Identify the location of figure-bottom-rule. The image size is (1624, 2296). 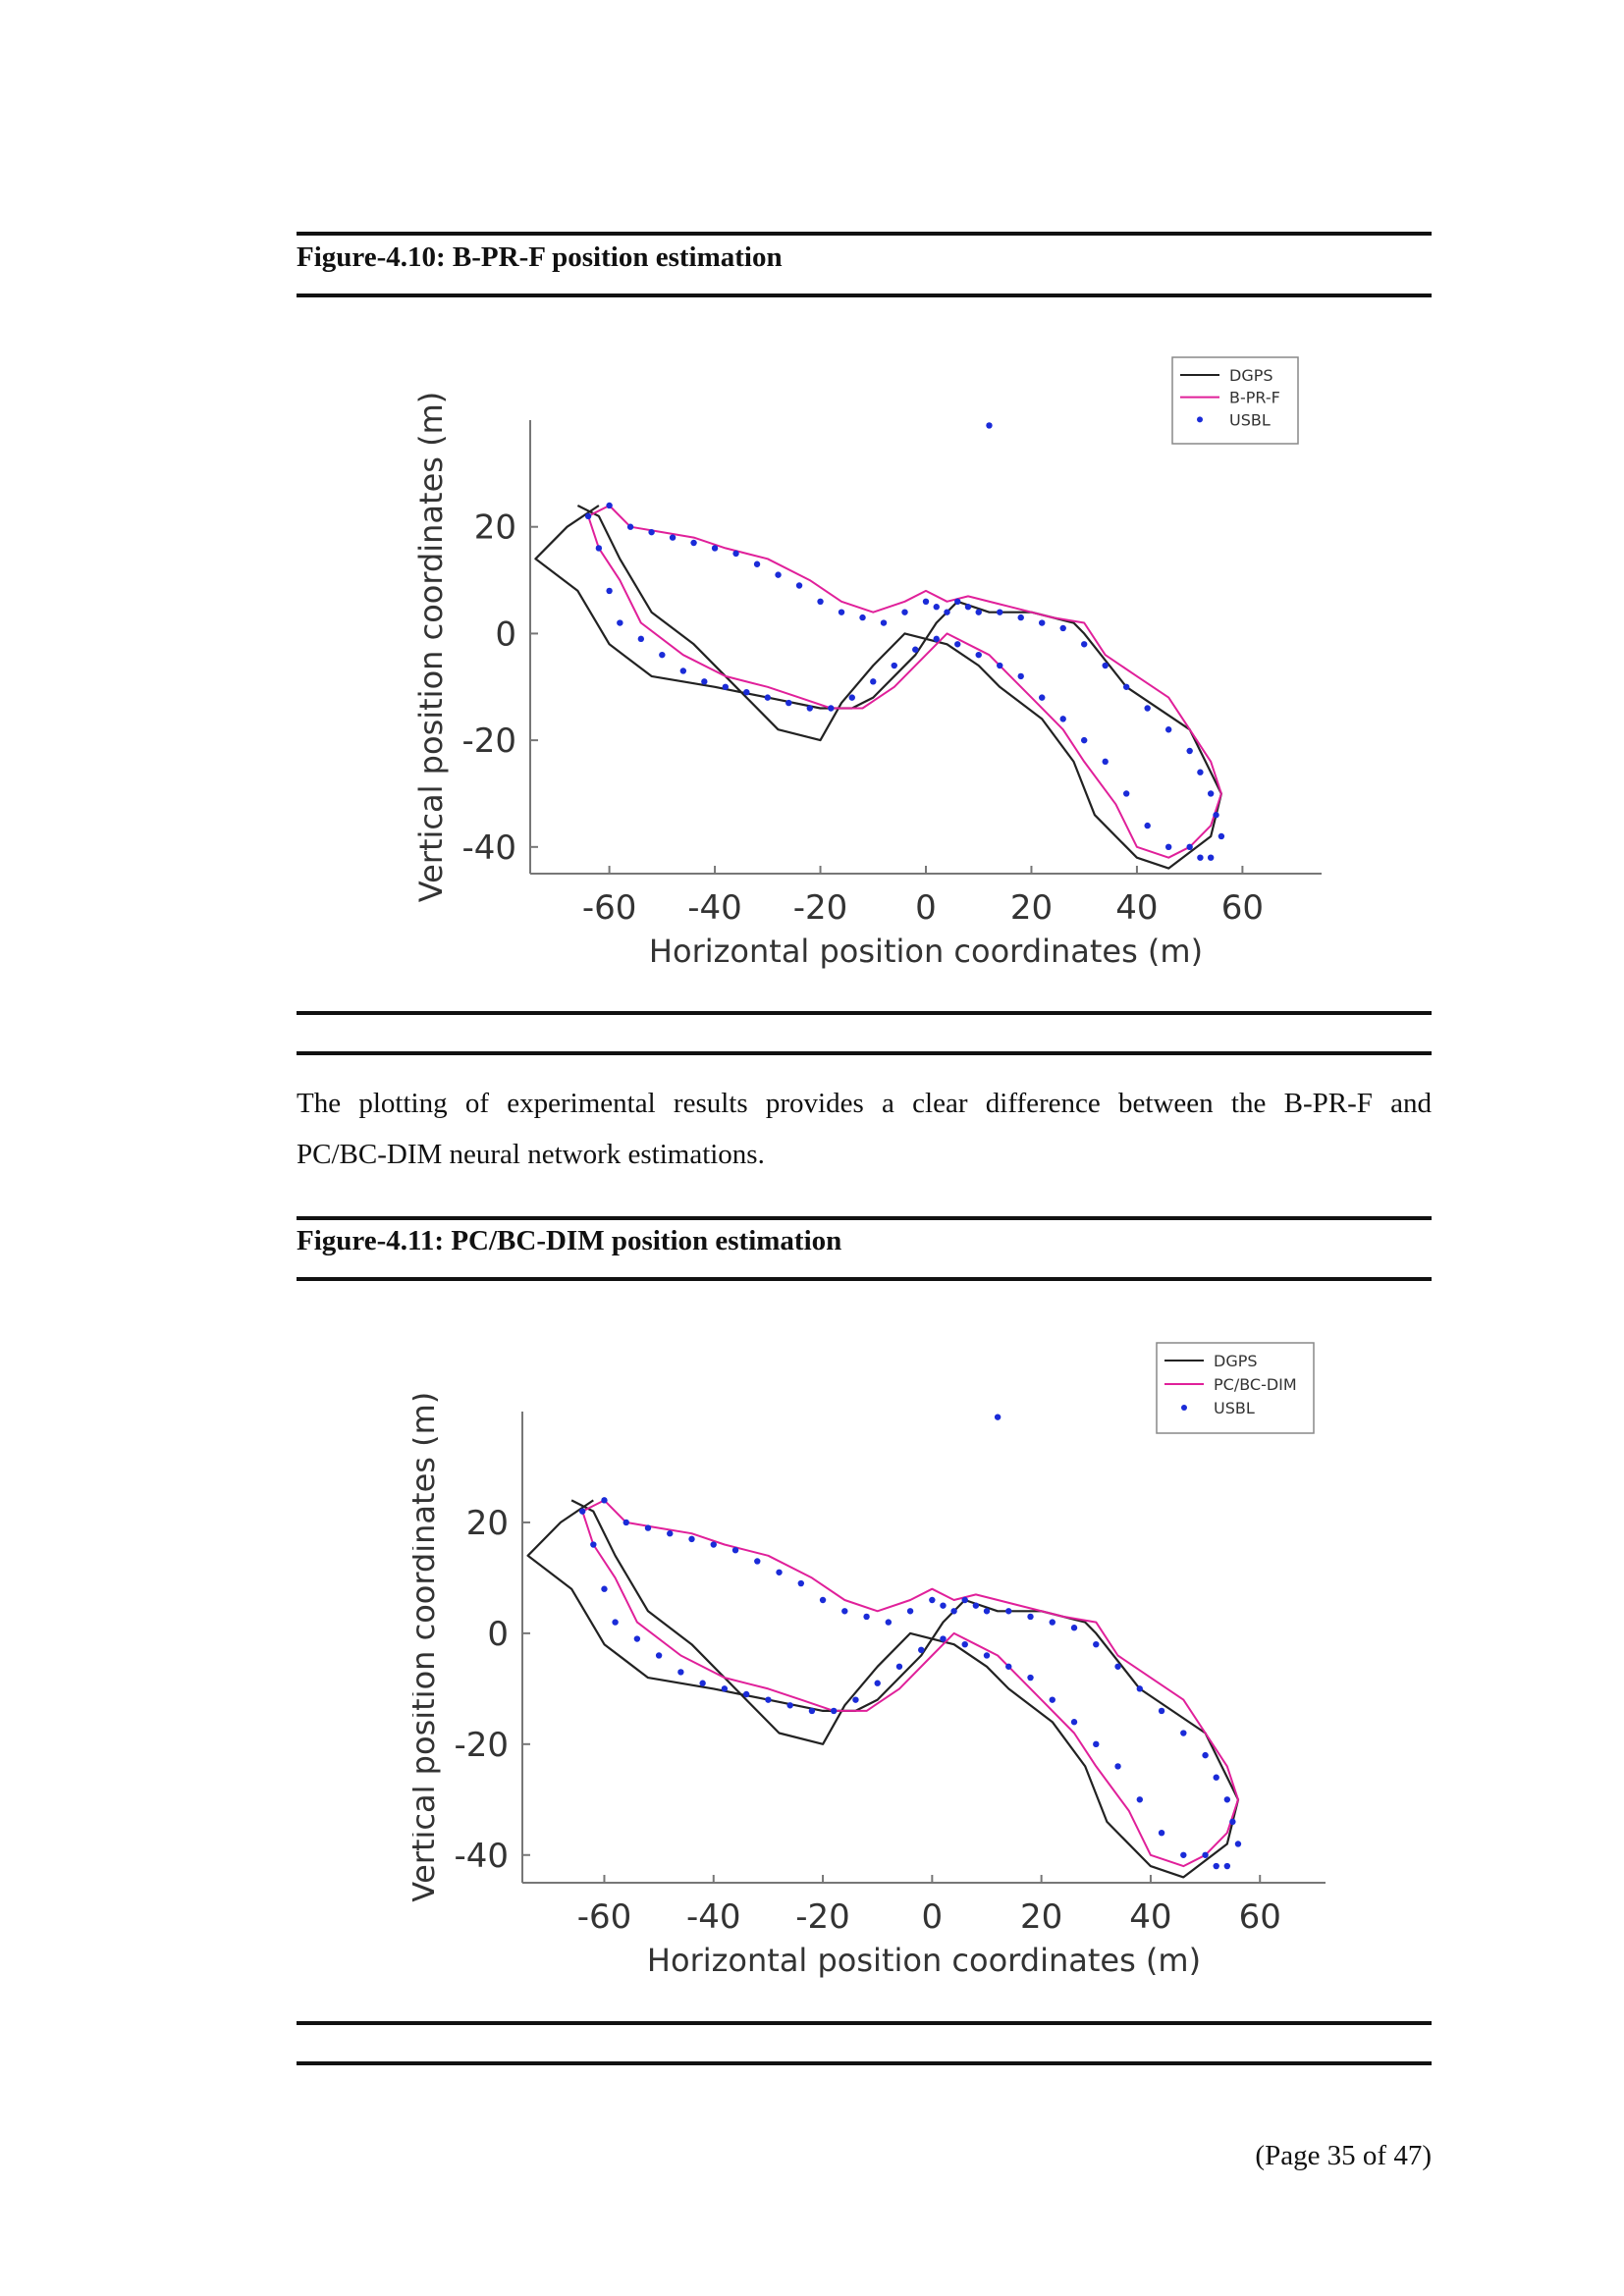
(864, 2023).